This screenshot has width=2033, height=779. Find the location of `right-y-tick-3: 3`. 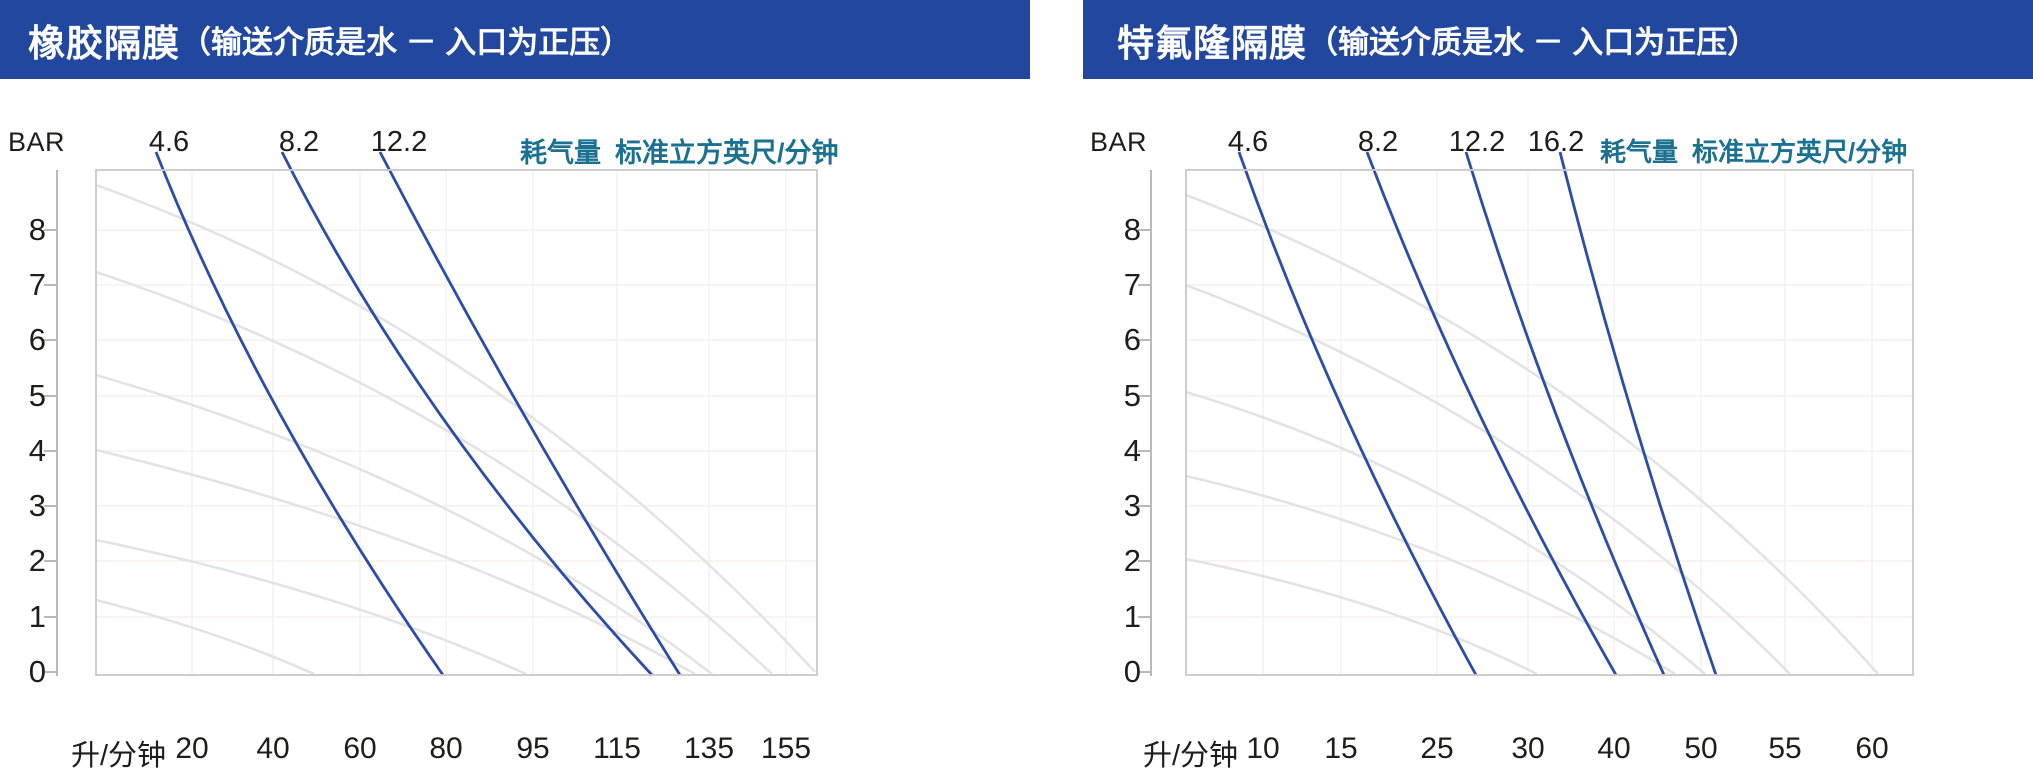

right-y-tick-3: 3 is located at coordinates (1132, 505).